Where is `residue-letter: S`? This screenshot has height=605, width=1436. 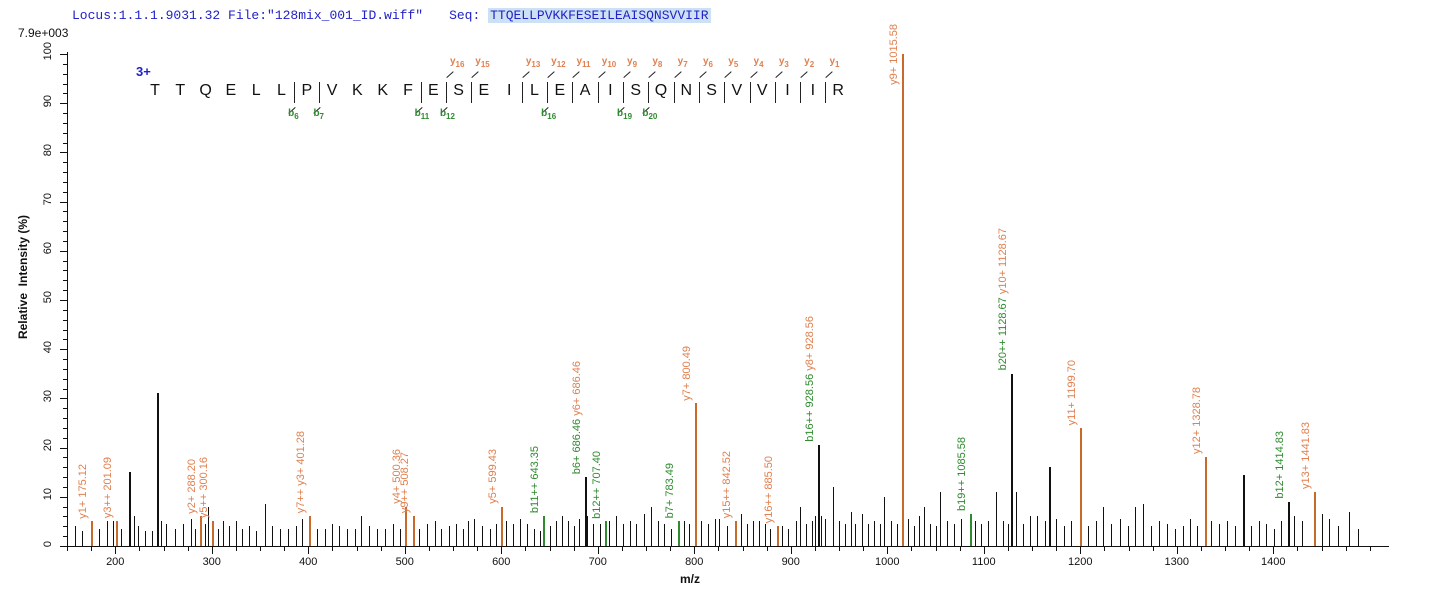
residue-letter: S is located at coordinates (636, 90).